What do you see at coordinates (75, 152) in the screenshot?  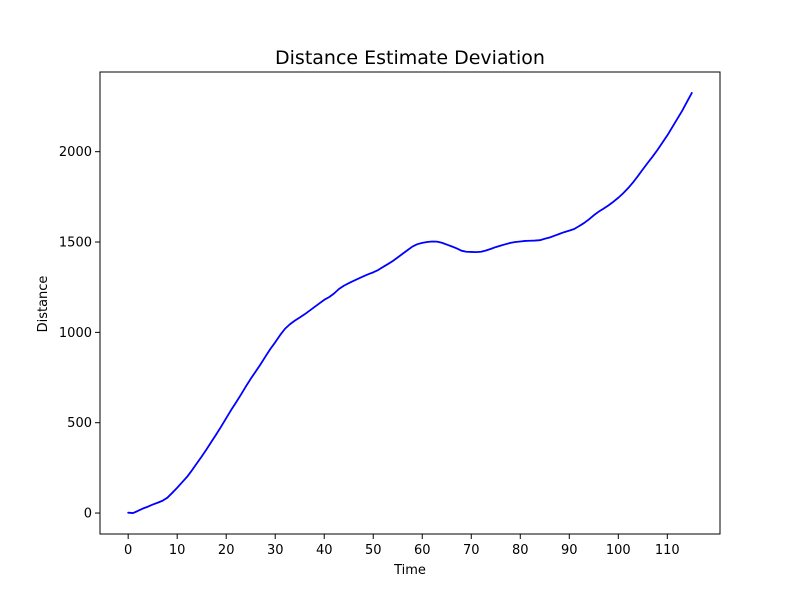 I see `y-tick-label: 2000` at bounding box center [75, 152].